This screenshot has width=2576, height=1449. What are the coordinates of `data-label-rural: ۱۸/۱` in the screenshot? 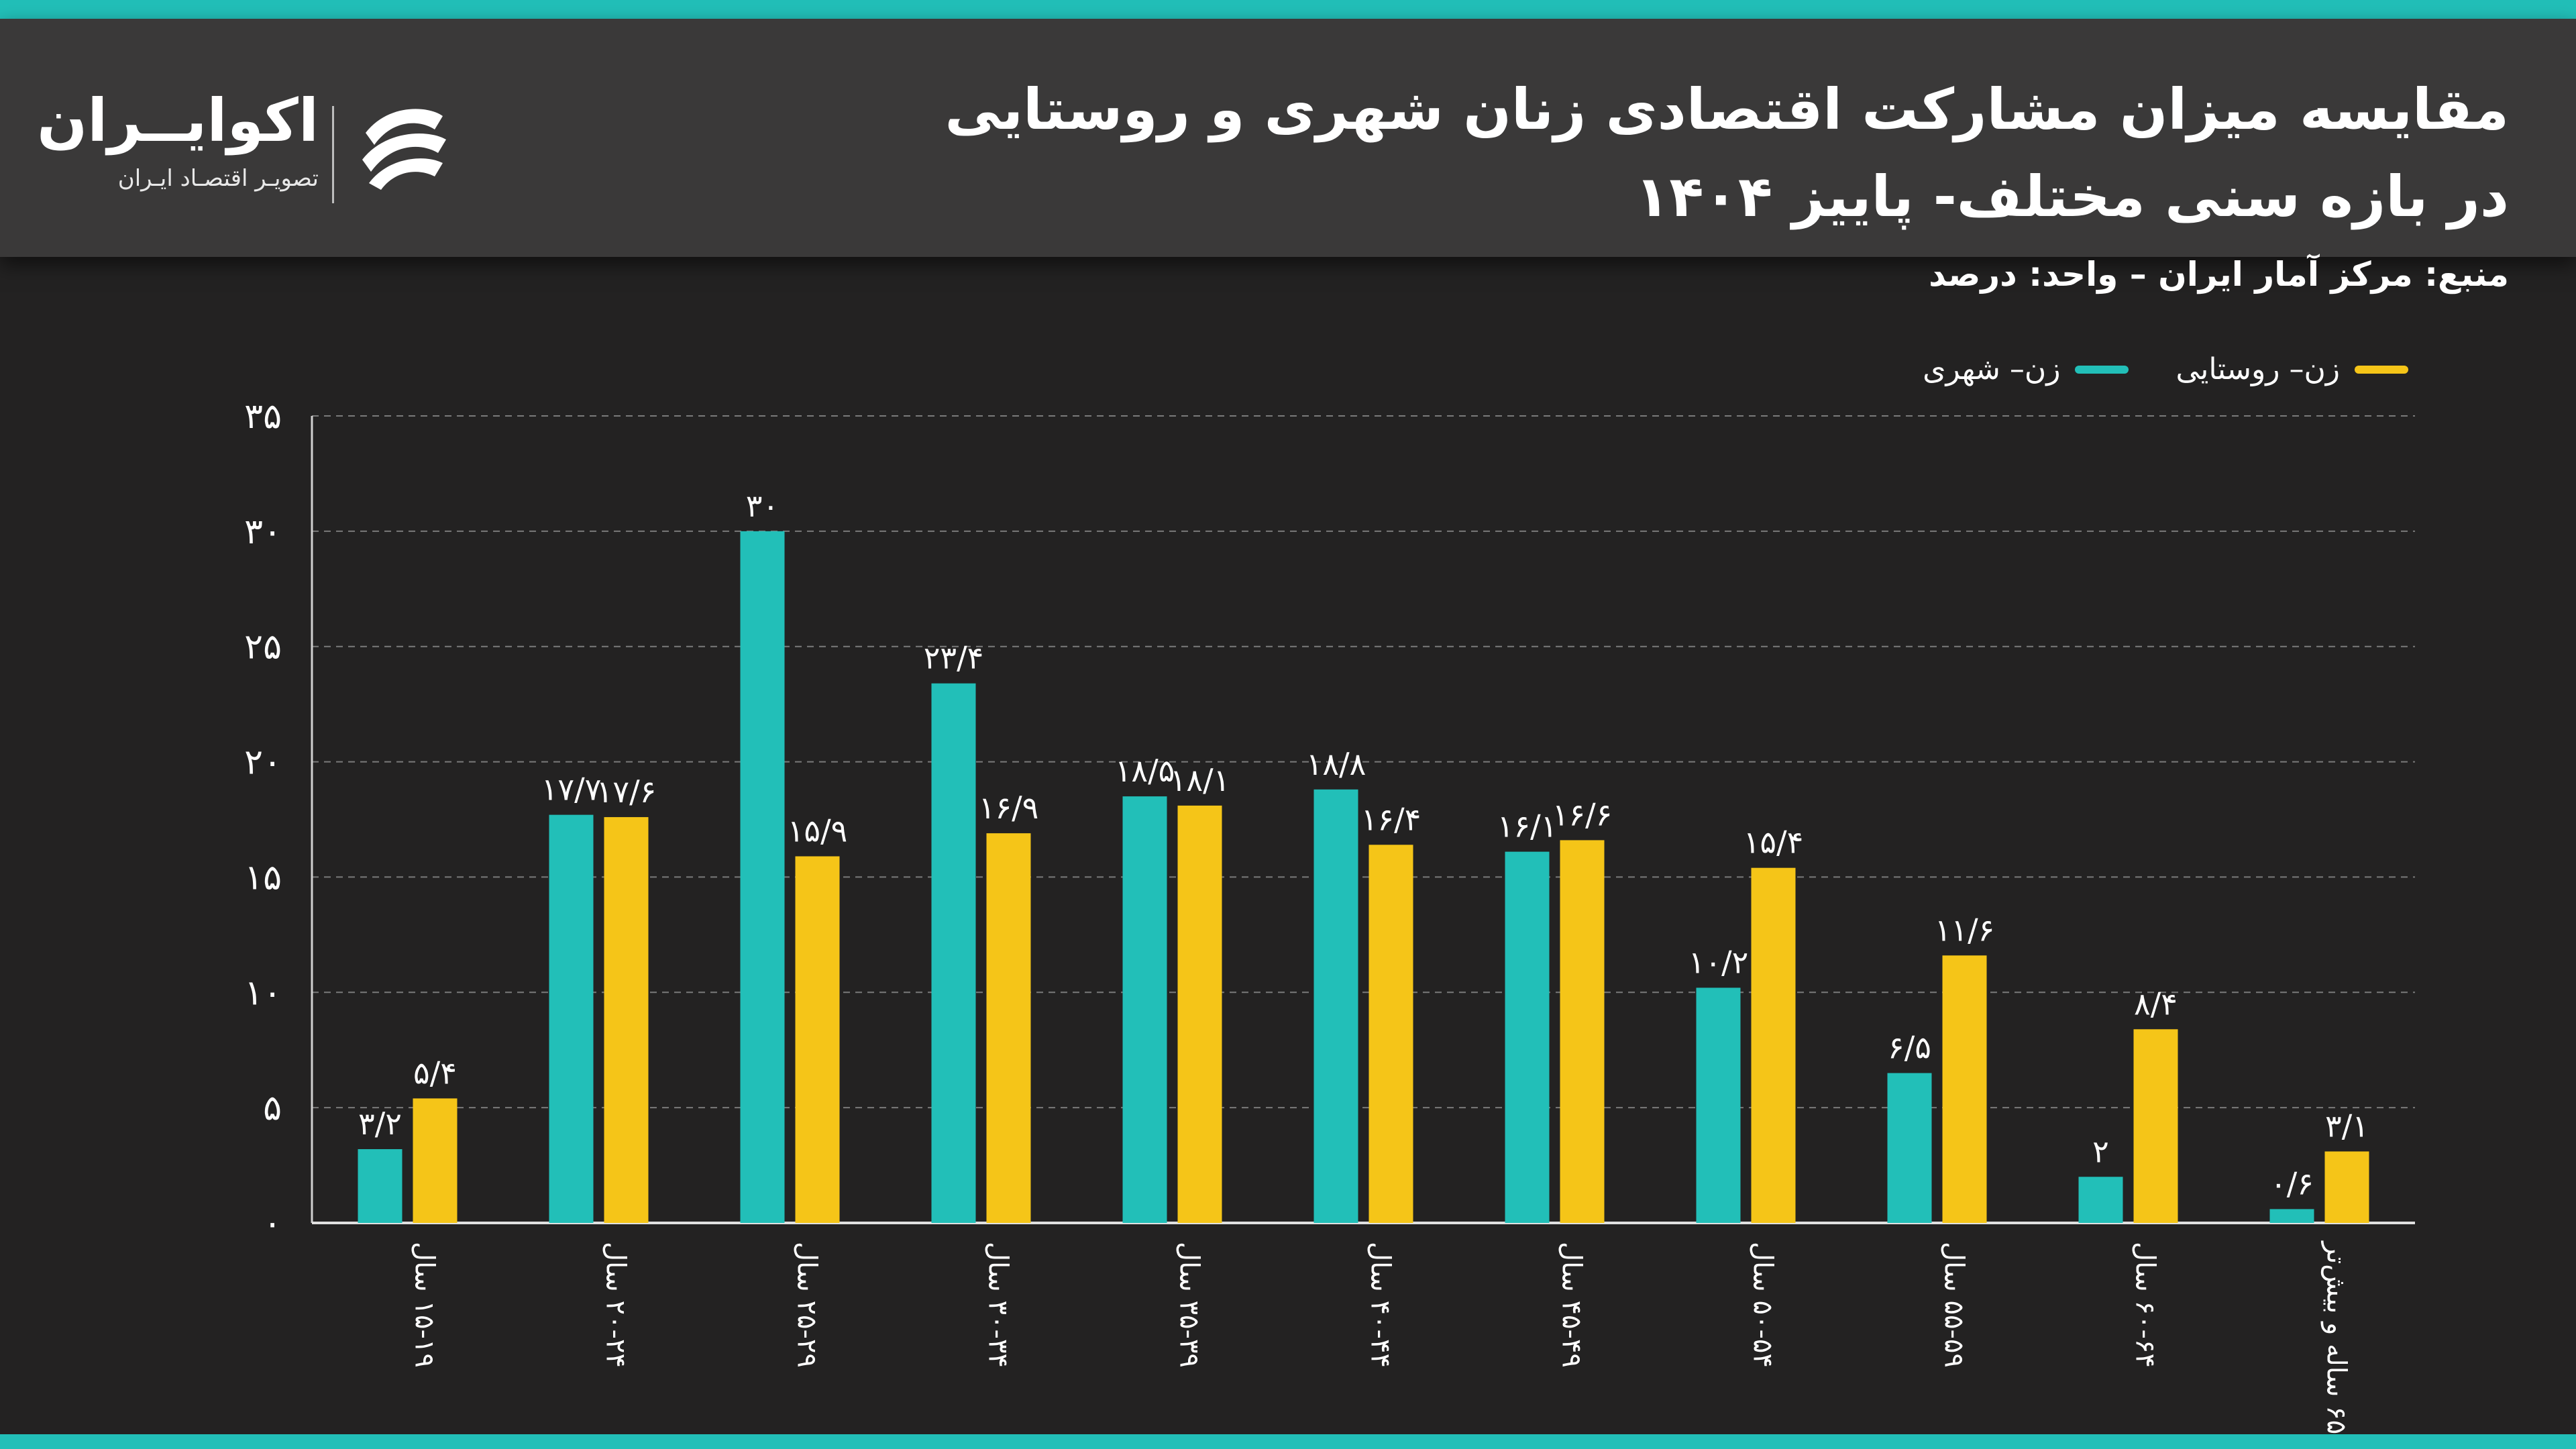 It's located at (1200, 780).